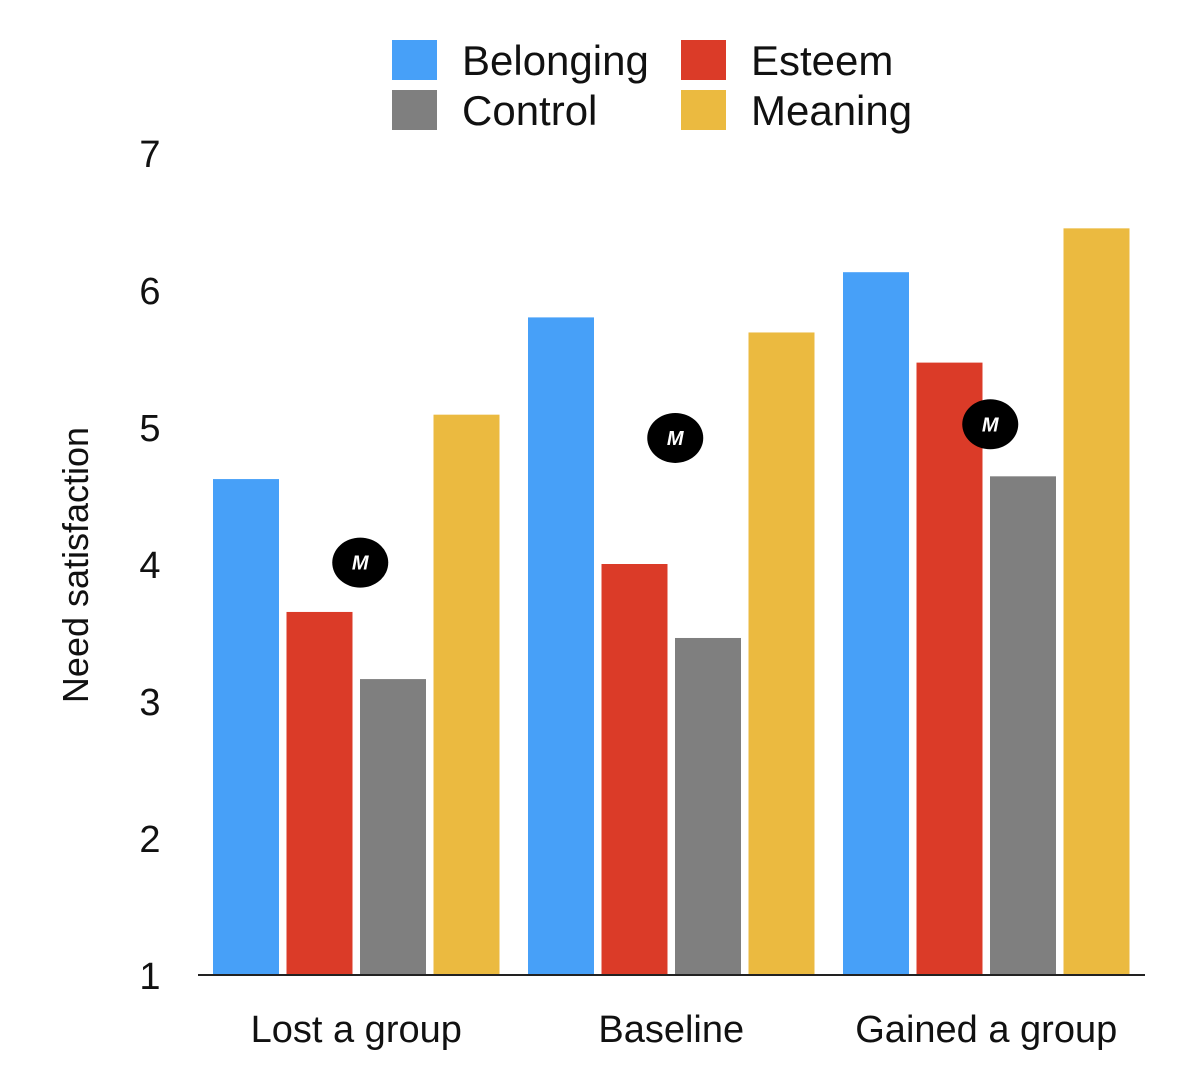  I want to click on x-category-label: Lost a group, so click(356, 1030).